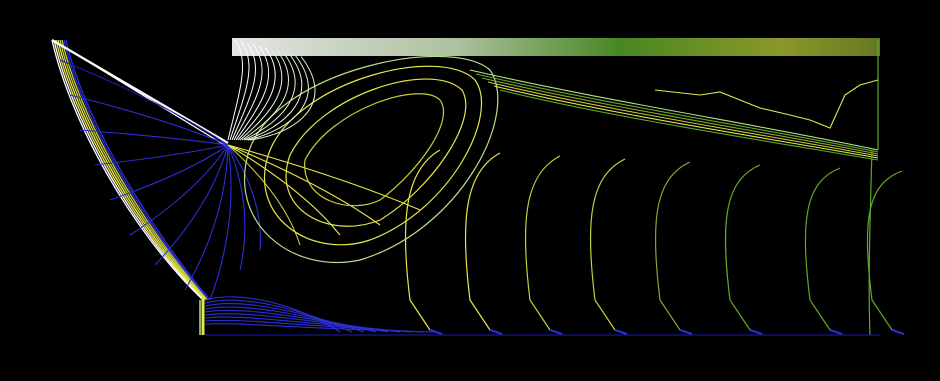 The width and height of the screenshot is (940, 381). Describe the element at coordinates (556, 47) in the screenshot. I see `top-boundary-band` at that location.